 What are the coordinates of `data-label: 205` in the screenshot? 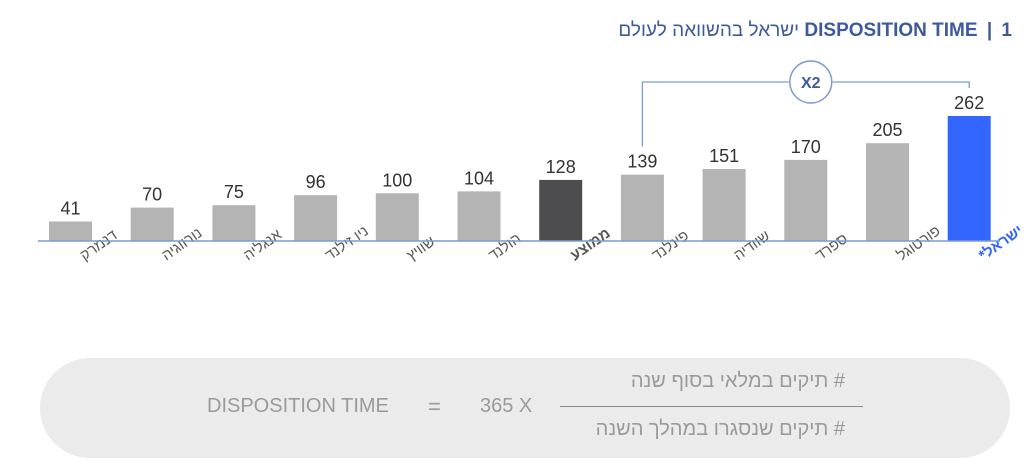 It's located at (887, 130).